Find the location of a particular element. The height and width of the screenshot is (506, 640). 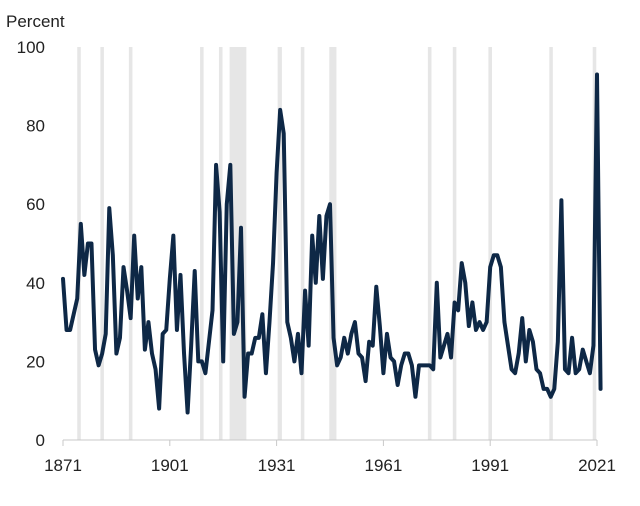

x-tick-label-1931: 1931 is located at coordinates (277, 465).